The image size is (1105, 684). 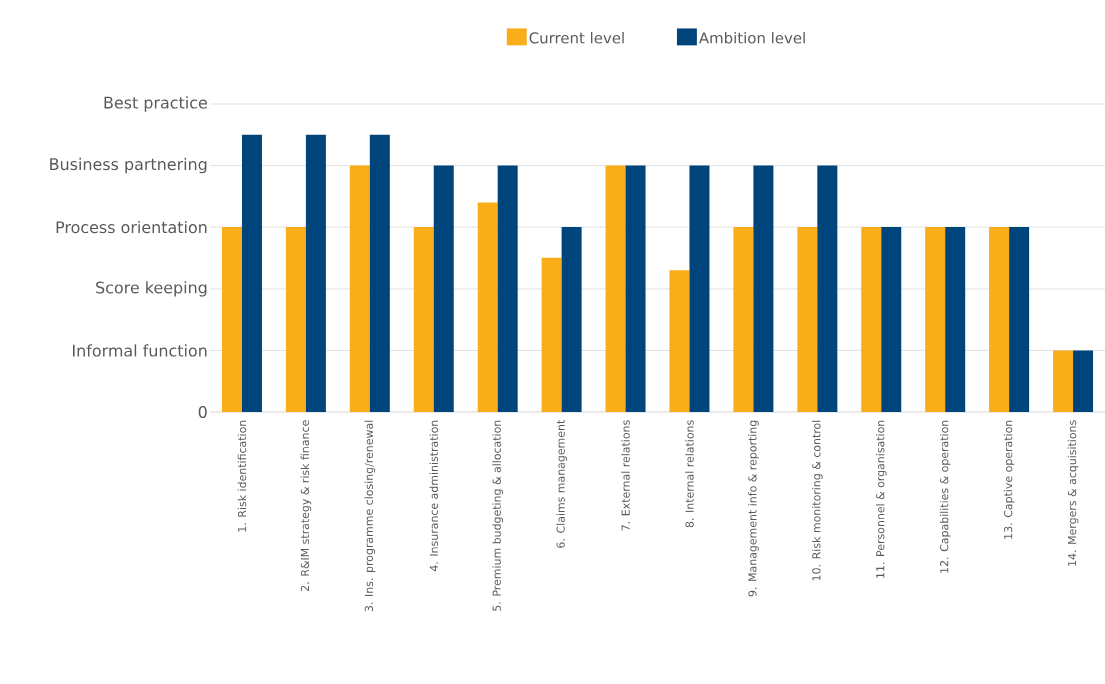 What do you see at coordinates (625, 475) in the screenshot?
I see `x-tick-label: 7. External relations` at bounding box center [625, 475].